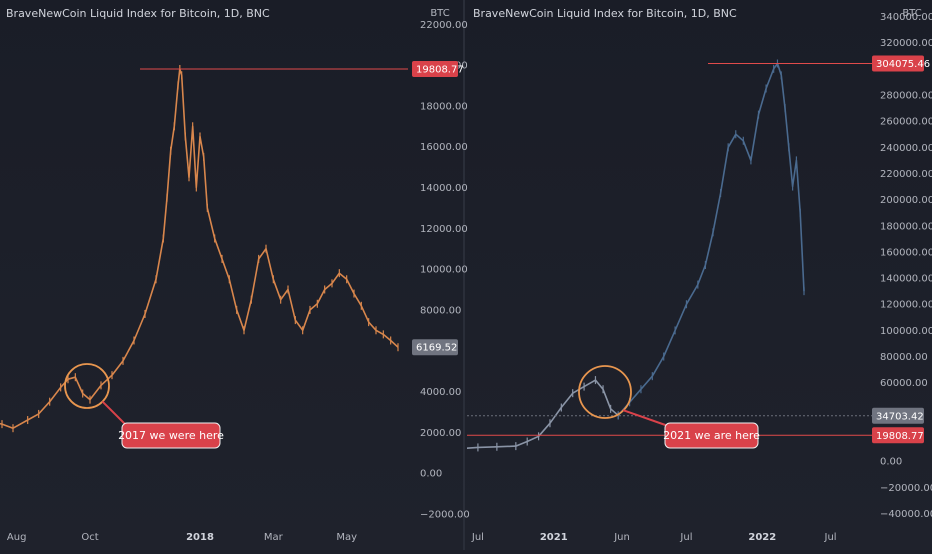 The height and width of the screenshot is (554, 932). I want to click on y-tick-label: 340000.00, so click(906, 17).